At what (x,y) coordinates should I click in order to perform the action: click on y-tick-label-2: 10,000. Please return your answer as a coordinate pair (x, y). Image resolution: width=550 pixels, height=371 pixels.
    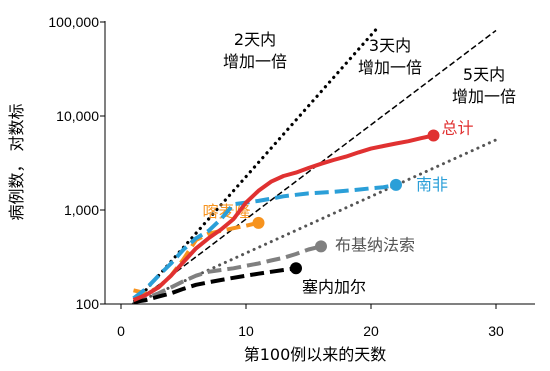
    Looking at the image, I should click on (77, 116).